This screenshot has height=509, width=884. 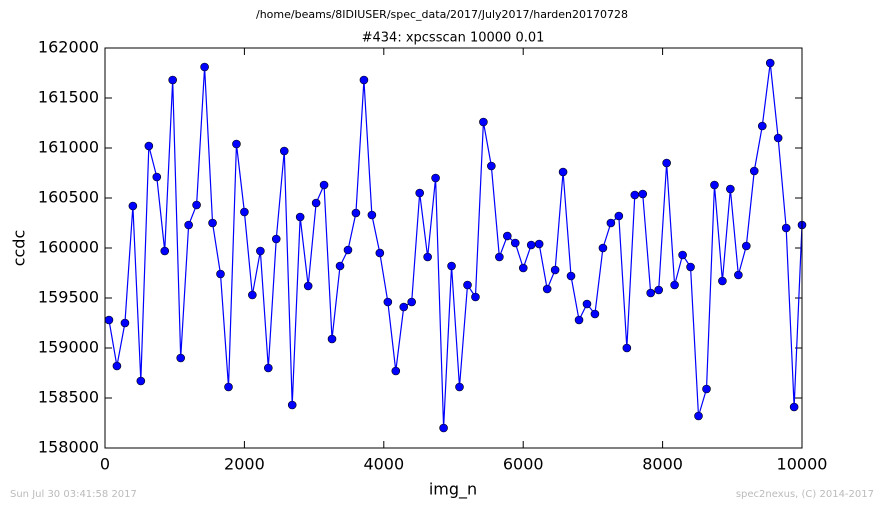 What do you see at coordinates (68, 297) in the screenshot?
I see `y-tick-label: 159500` at bounding box center [68, 297].